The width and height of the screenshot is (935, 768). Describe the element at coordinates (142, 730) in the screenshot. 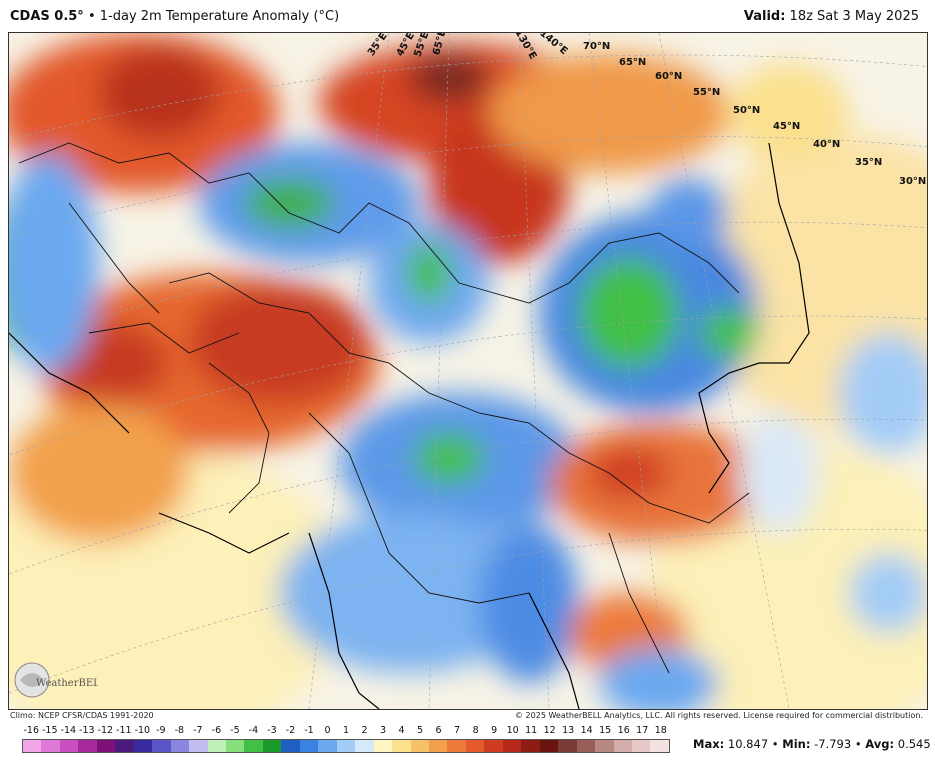

I see `colorbar-tick-label: -10` at that location.